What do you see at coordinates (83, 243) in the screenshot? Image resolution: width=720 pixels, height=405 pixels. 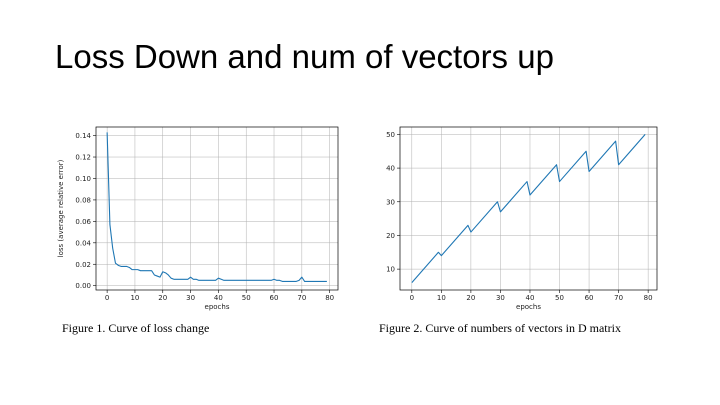 I see `chart-1-ytick-label: 0.04` at bounding box center [83, 243].